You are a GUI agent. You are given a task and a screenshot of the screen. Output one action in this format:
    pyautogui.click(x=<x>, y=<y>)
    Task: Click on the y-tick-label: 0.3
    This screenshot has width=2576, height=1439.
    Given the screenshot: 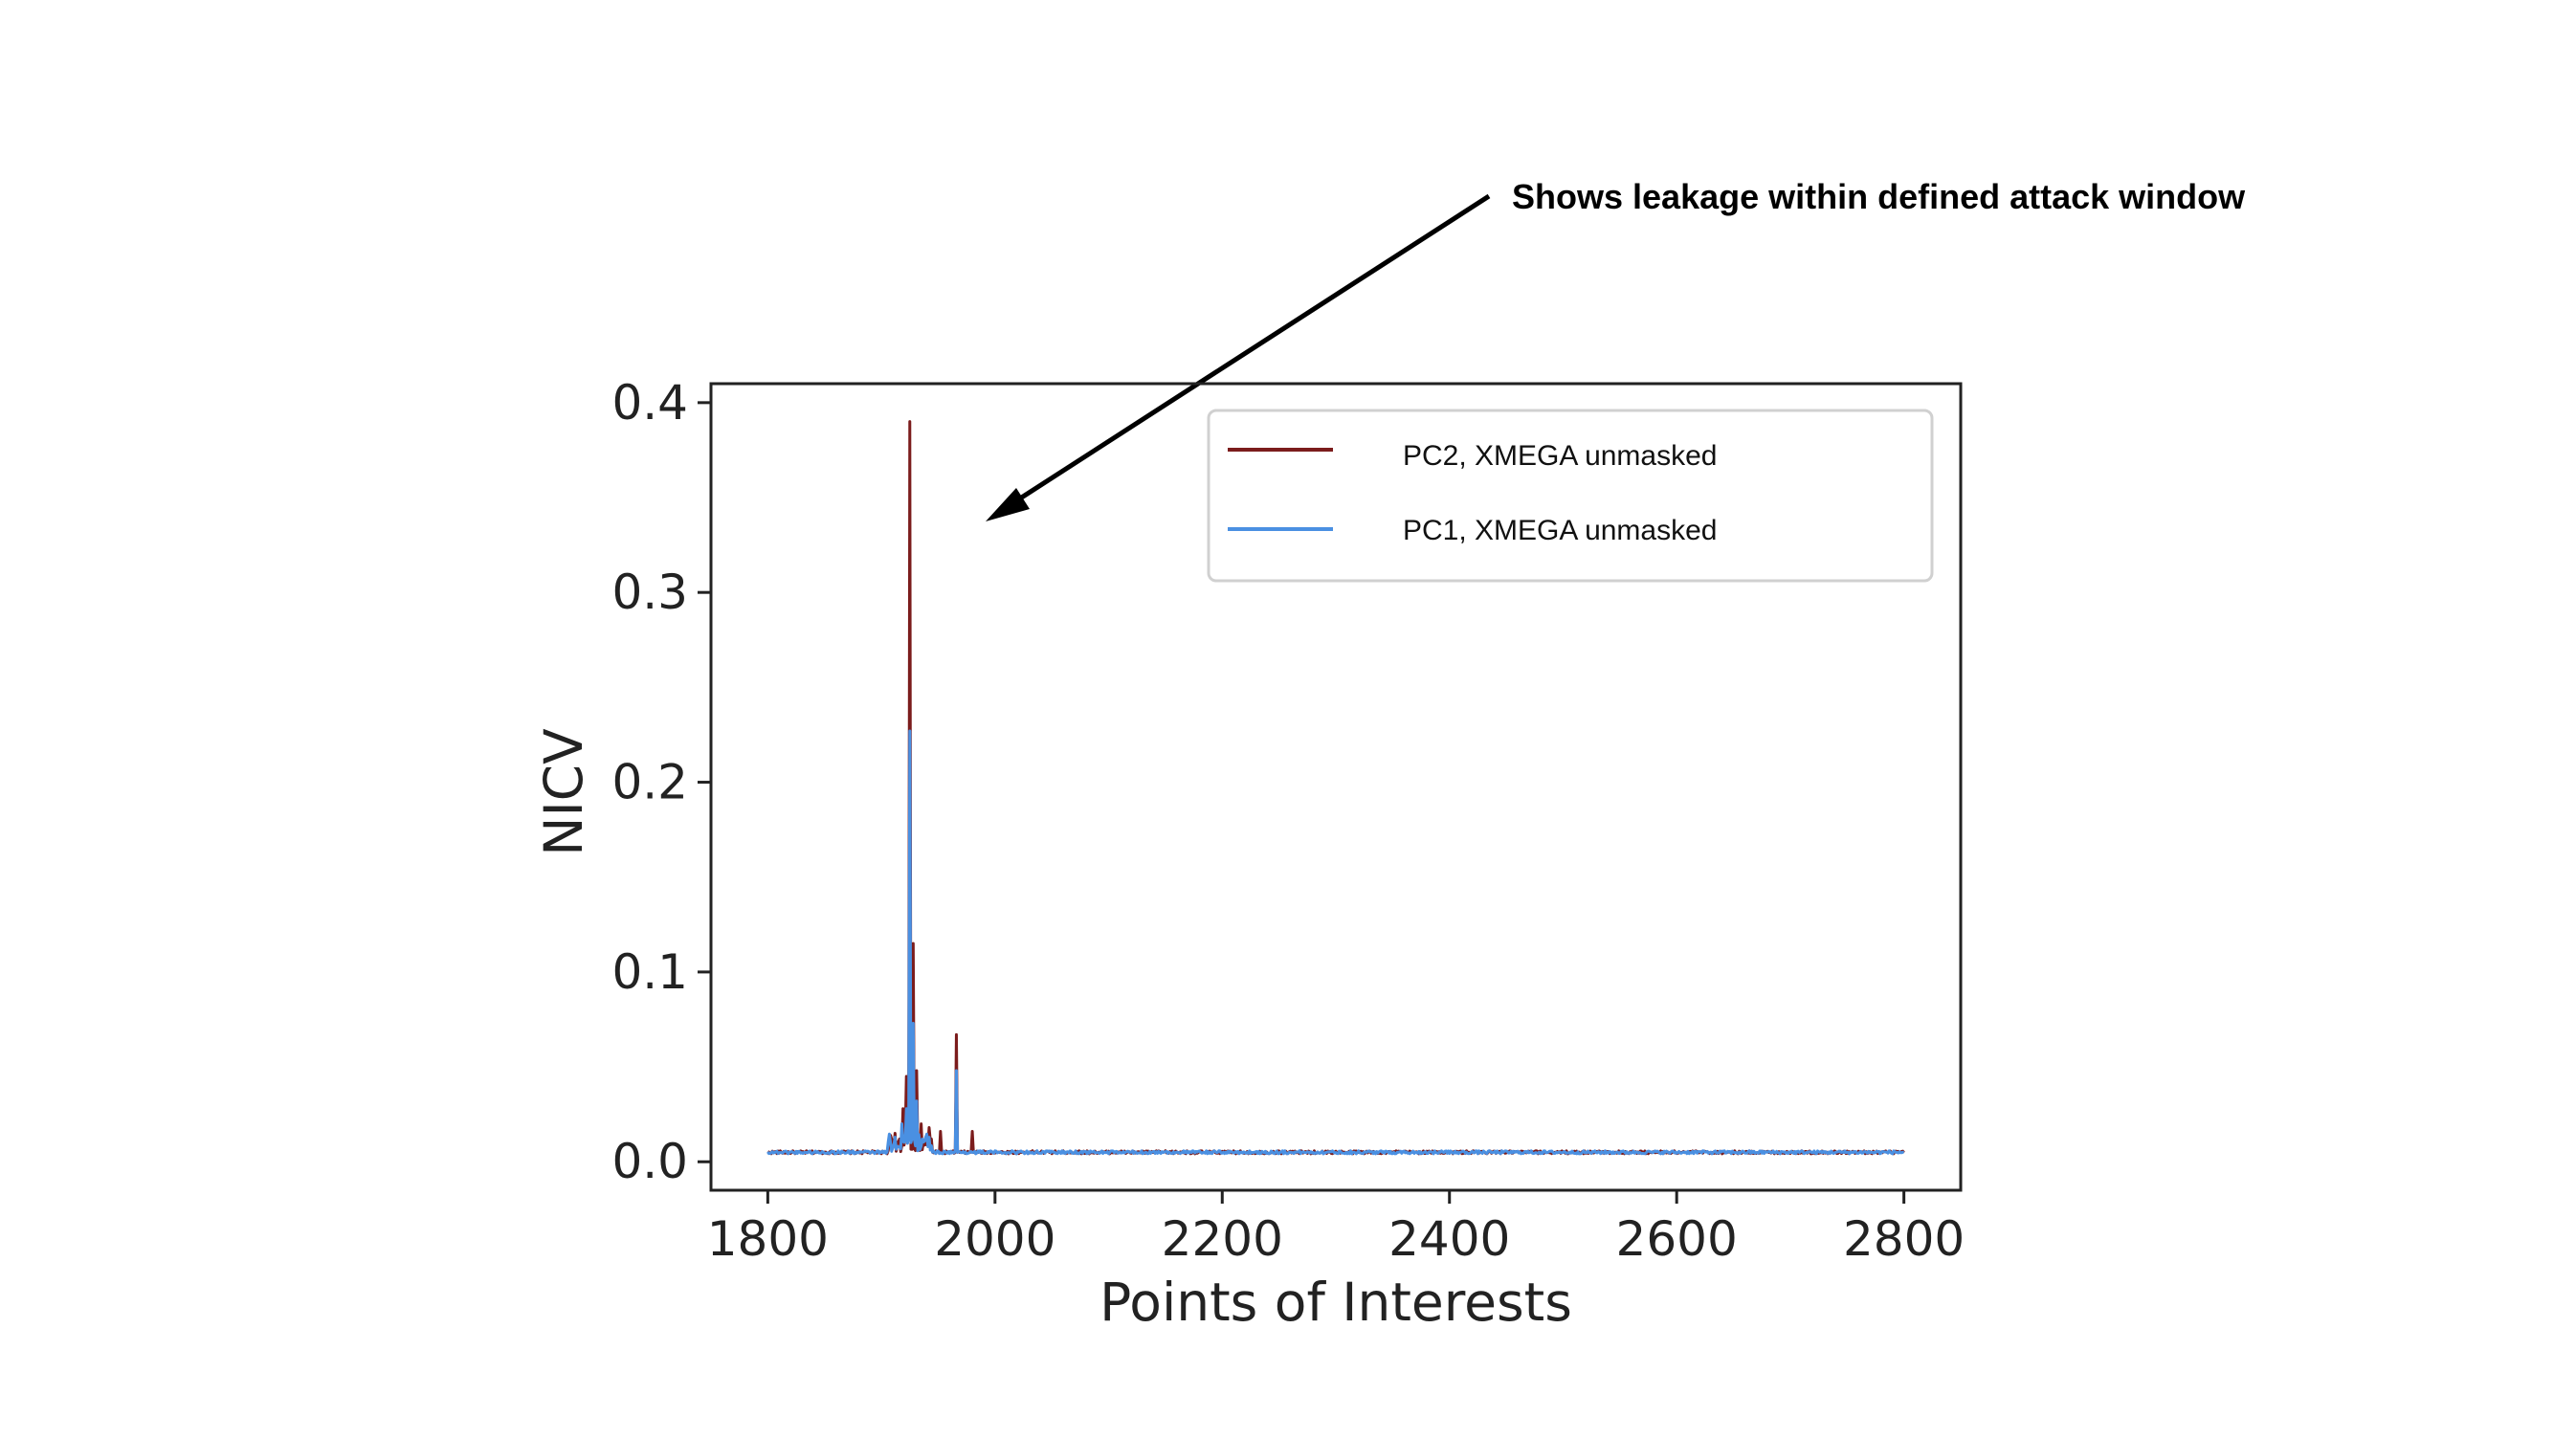 What is the action you would take?
    pyautogui.click(x=649, y=592)
    